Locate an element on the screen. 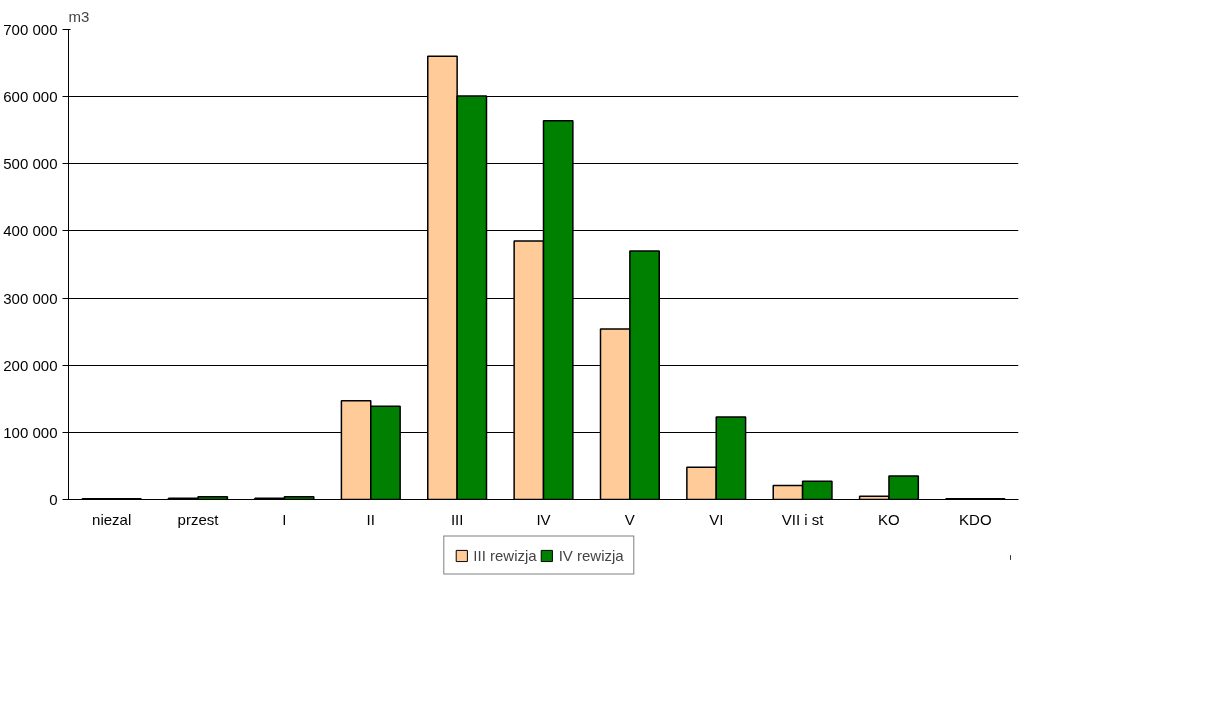 This screenshot has height=720, width=1215. y-tick-label: 0 is located at coordinates (53, 499).